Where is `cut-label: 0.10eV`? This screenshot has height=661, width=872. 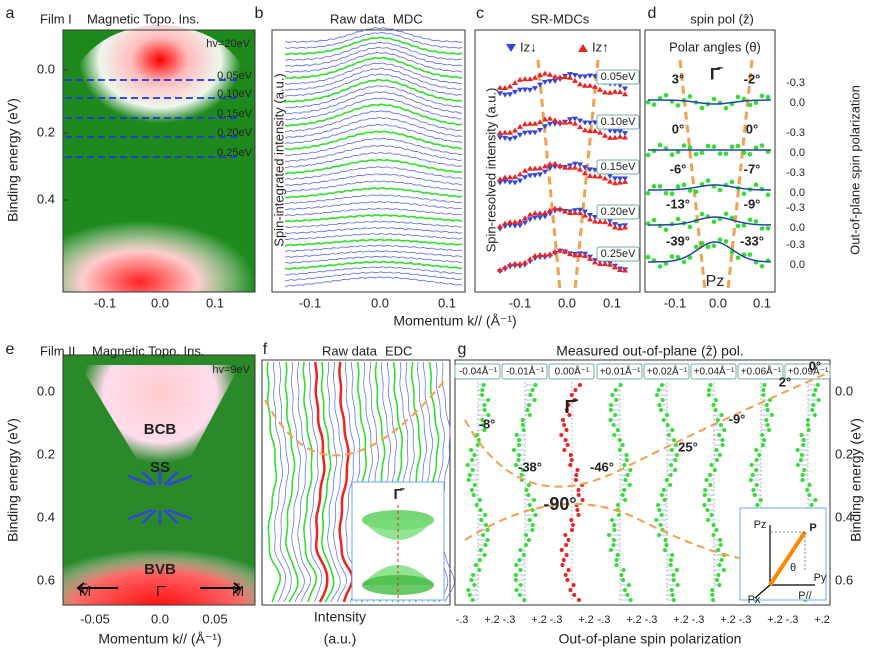 cut-label: 0.10eV is located at coordinates (619, 122).